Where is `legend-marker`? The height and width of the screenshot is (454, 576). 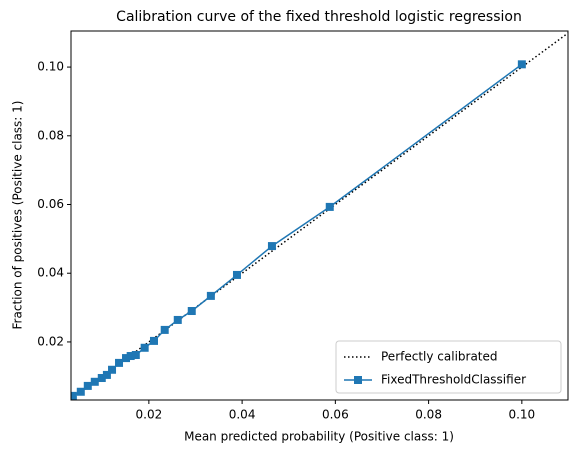 legend-marker is located at coordinates (358, 380).